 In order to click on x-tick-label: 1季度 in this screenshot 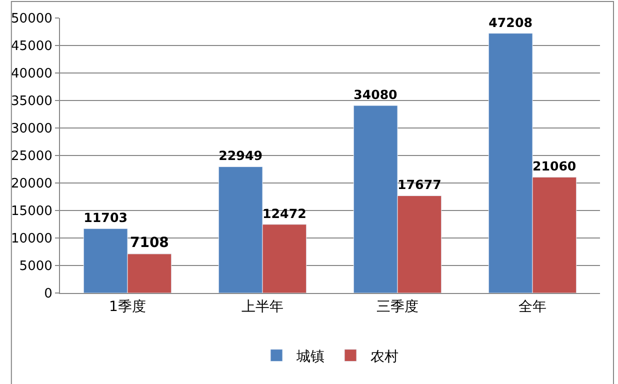, I will do `click(127, 306)`.